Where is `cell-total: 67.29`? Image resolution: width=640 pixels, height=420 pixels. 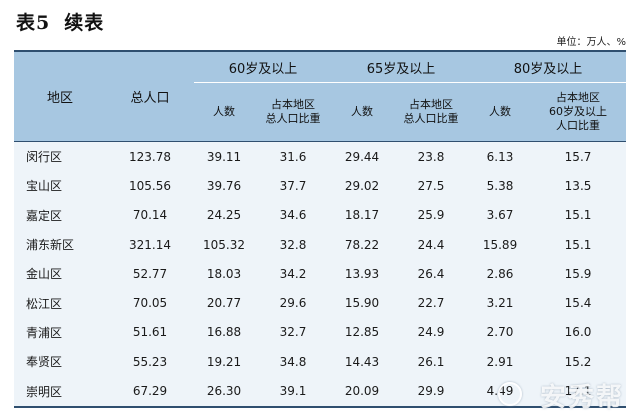 cell-total: 67.29 is located at coordinates (150, 392).